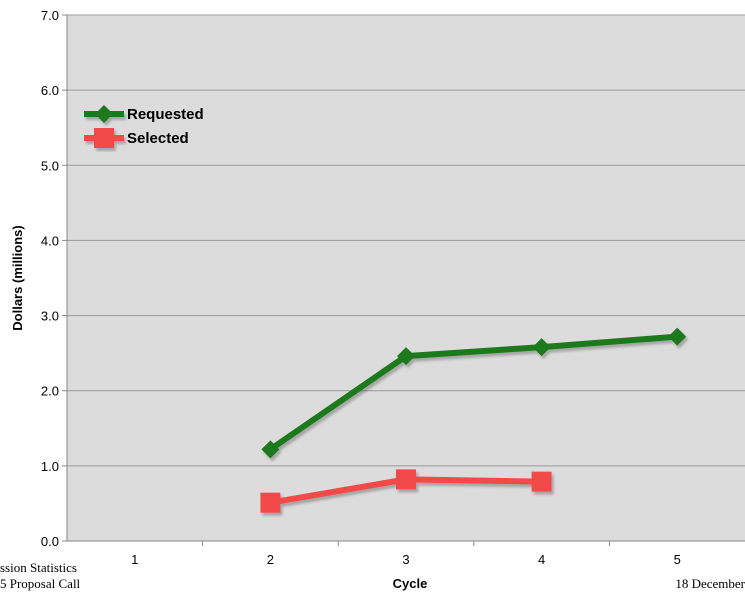 Image resolution: width=745 pixels, height=593 pixels. Describe the element at coordinates (17, 277) in the screenshot. I see `y-axis-title: Dollars (millions)` at that location.